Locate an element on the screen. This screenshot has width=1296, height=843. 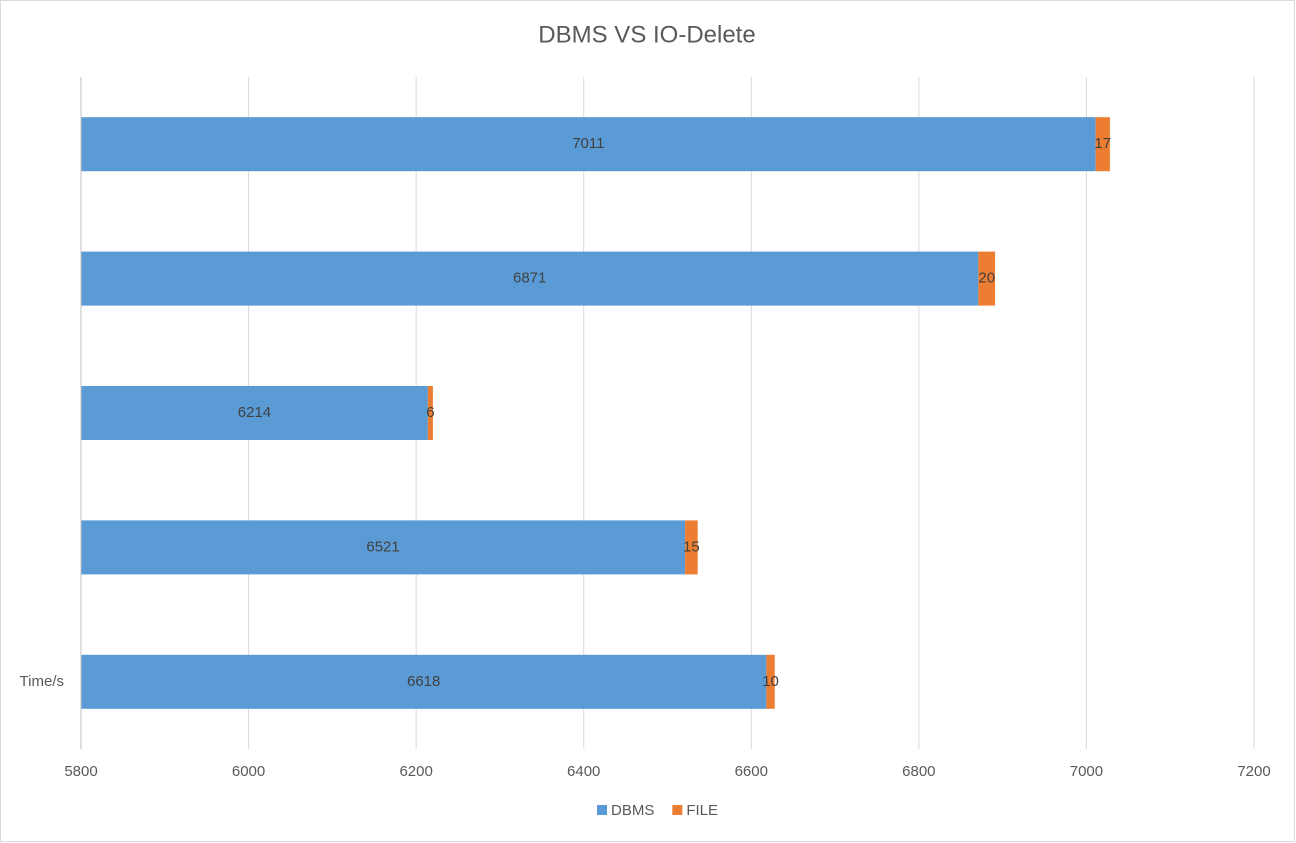
data-label: 15 is located at coordinates (691, 546).